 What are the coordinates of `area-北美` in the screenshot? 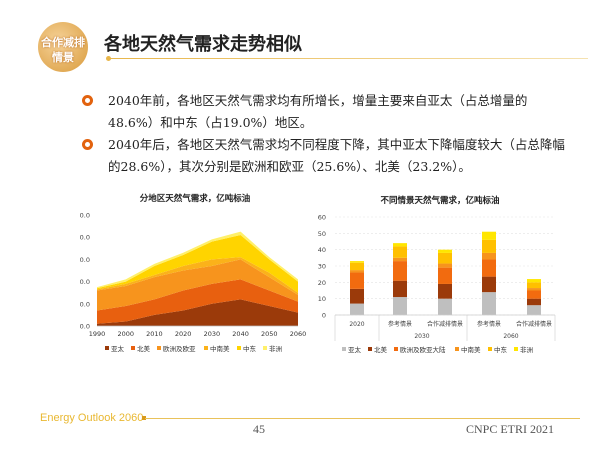 It's located at (197, 301).